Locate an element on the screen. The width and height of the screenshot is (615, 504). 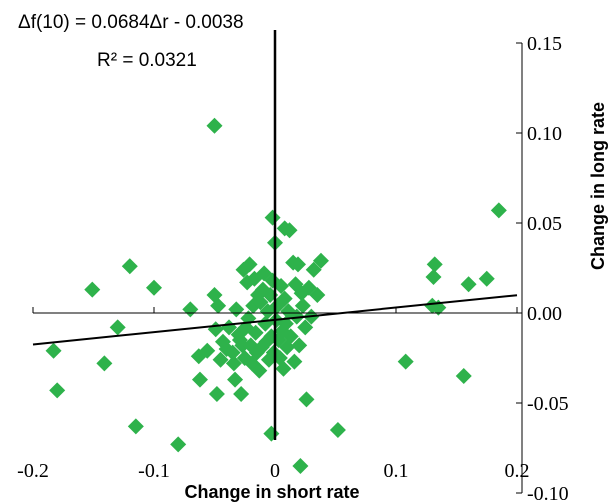
y-axis-title: Change in long rate is located at coordinates (598, 186).